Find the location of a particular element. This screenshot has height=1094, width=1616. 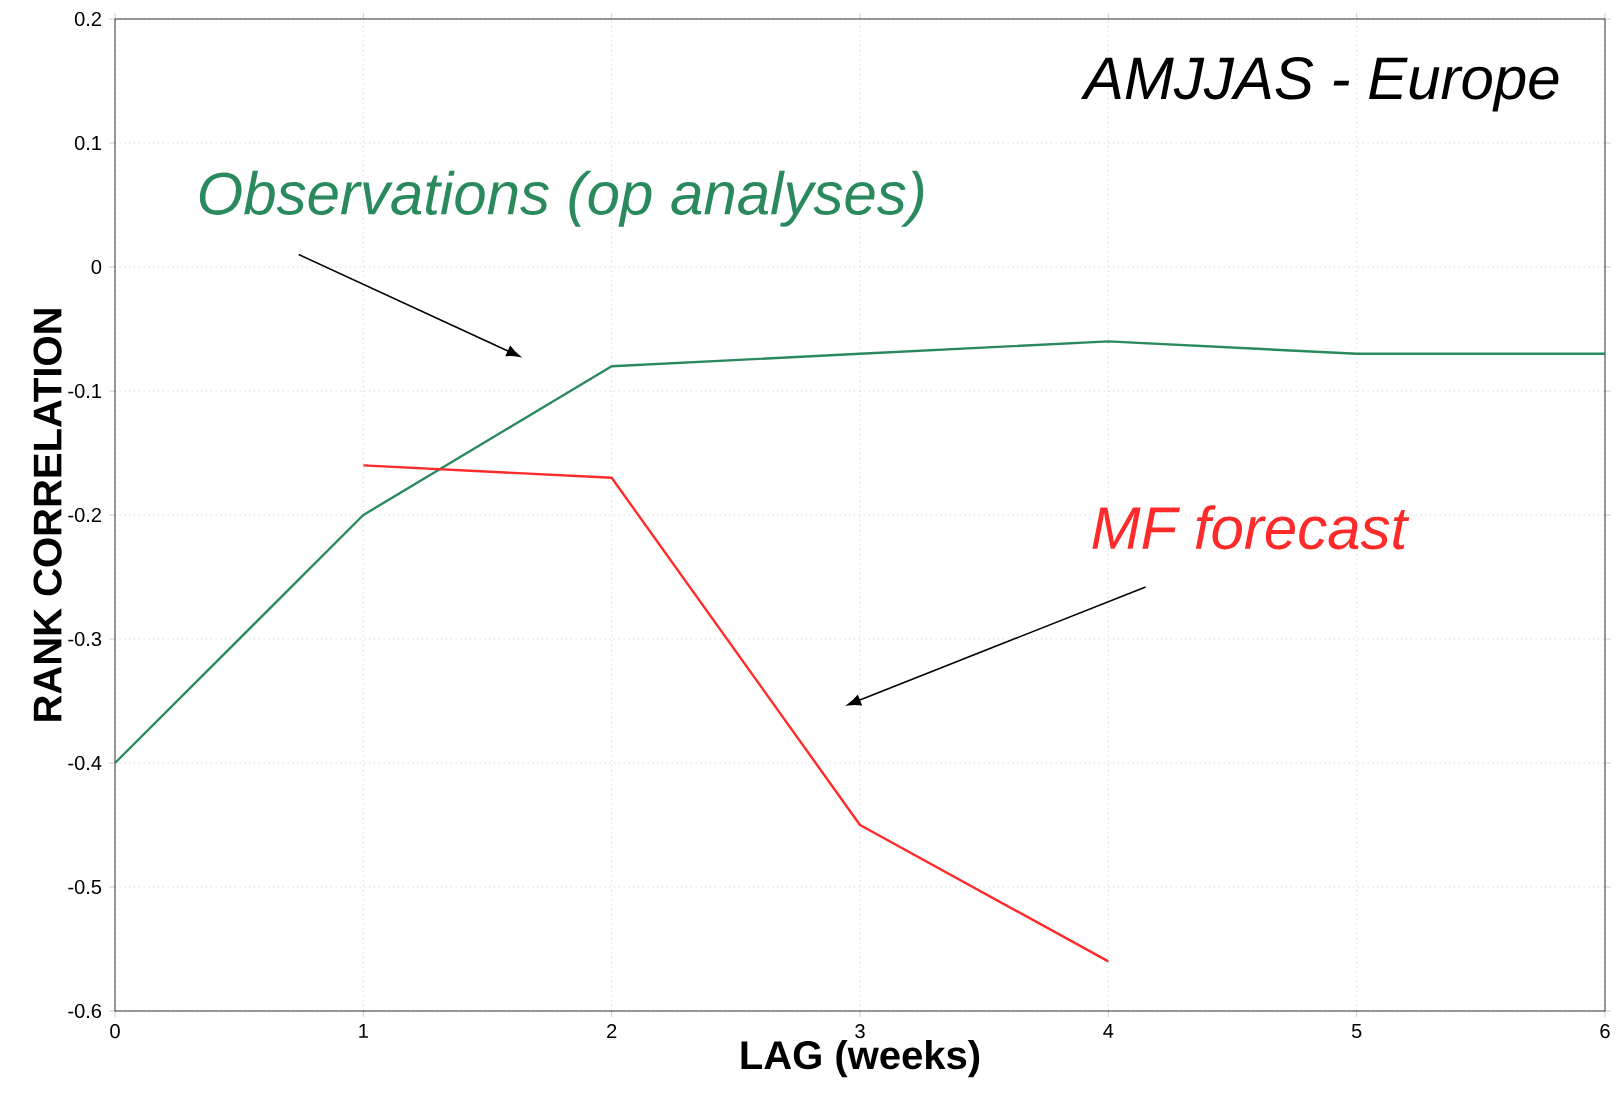

text: MF forecast is located at coordinates (1251, 527).